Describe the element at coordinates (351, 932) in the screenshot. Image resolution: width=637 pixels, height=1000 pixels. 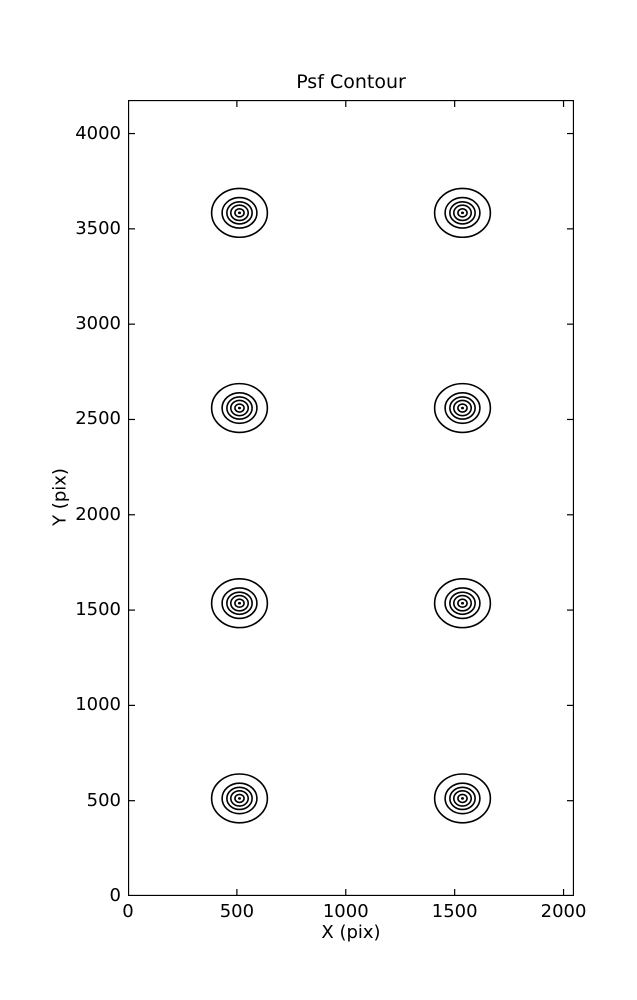
I see `x-axis-label: X (pix)` at that location.